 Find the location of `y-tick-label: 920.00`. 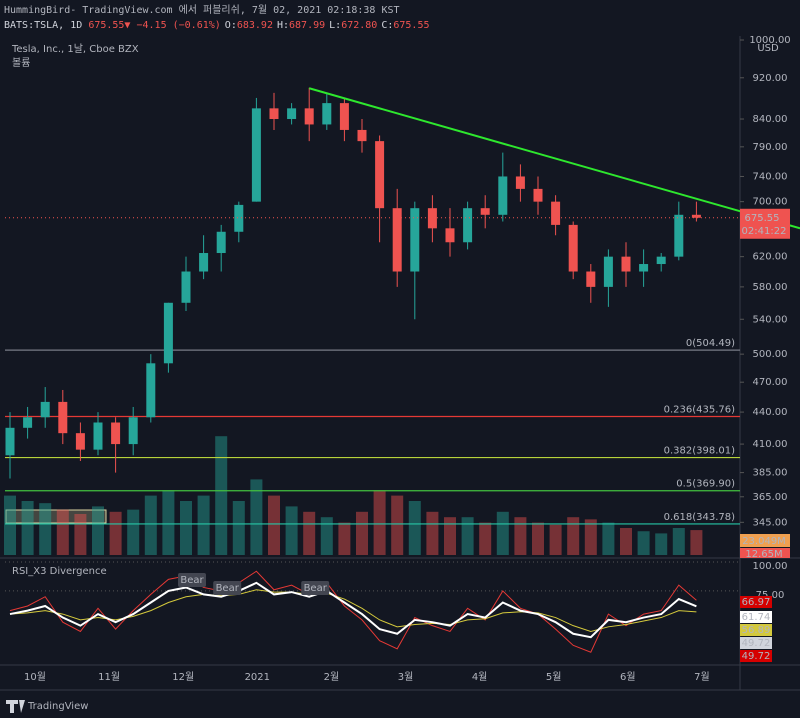

y-tick-label: 920.00 is located at coordinates (770, 78).